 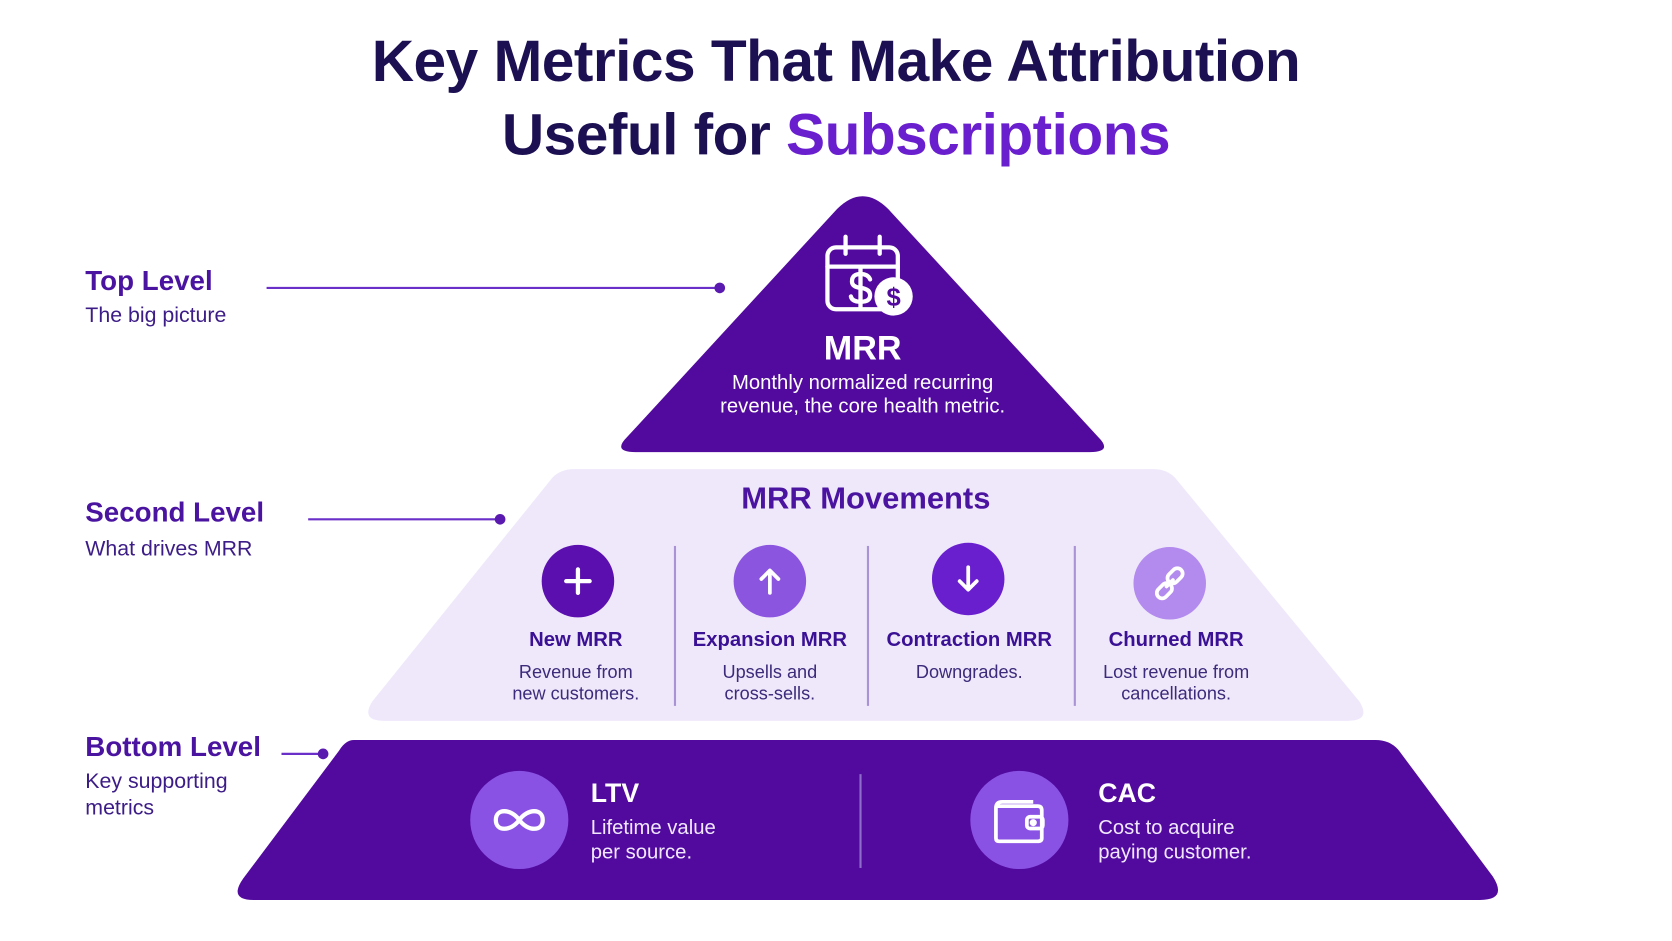 What do you see at coordinates (323, 754) in the screenshot?
I see `bottom-connector-dot` at bounding box center [323, 754].